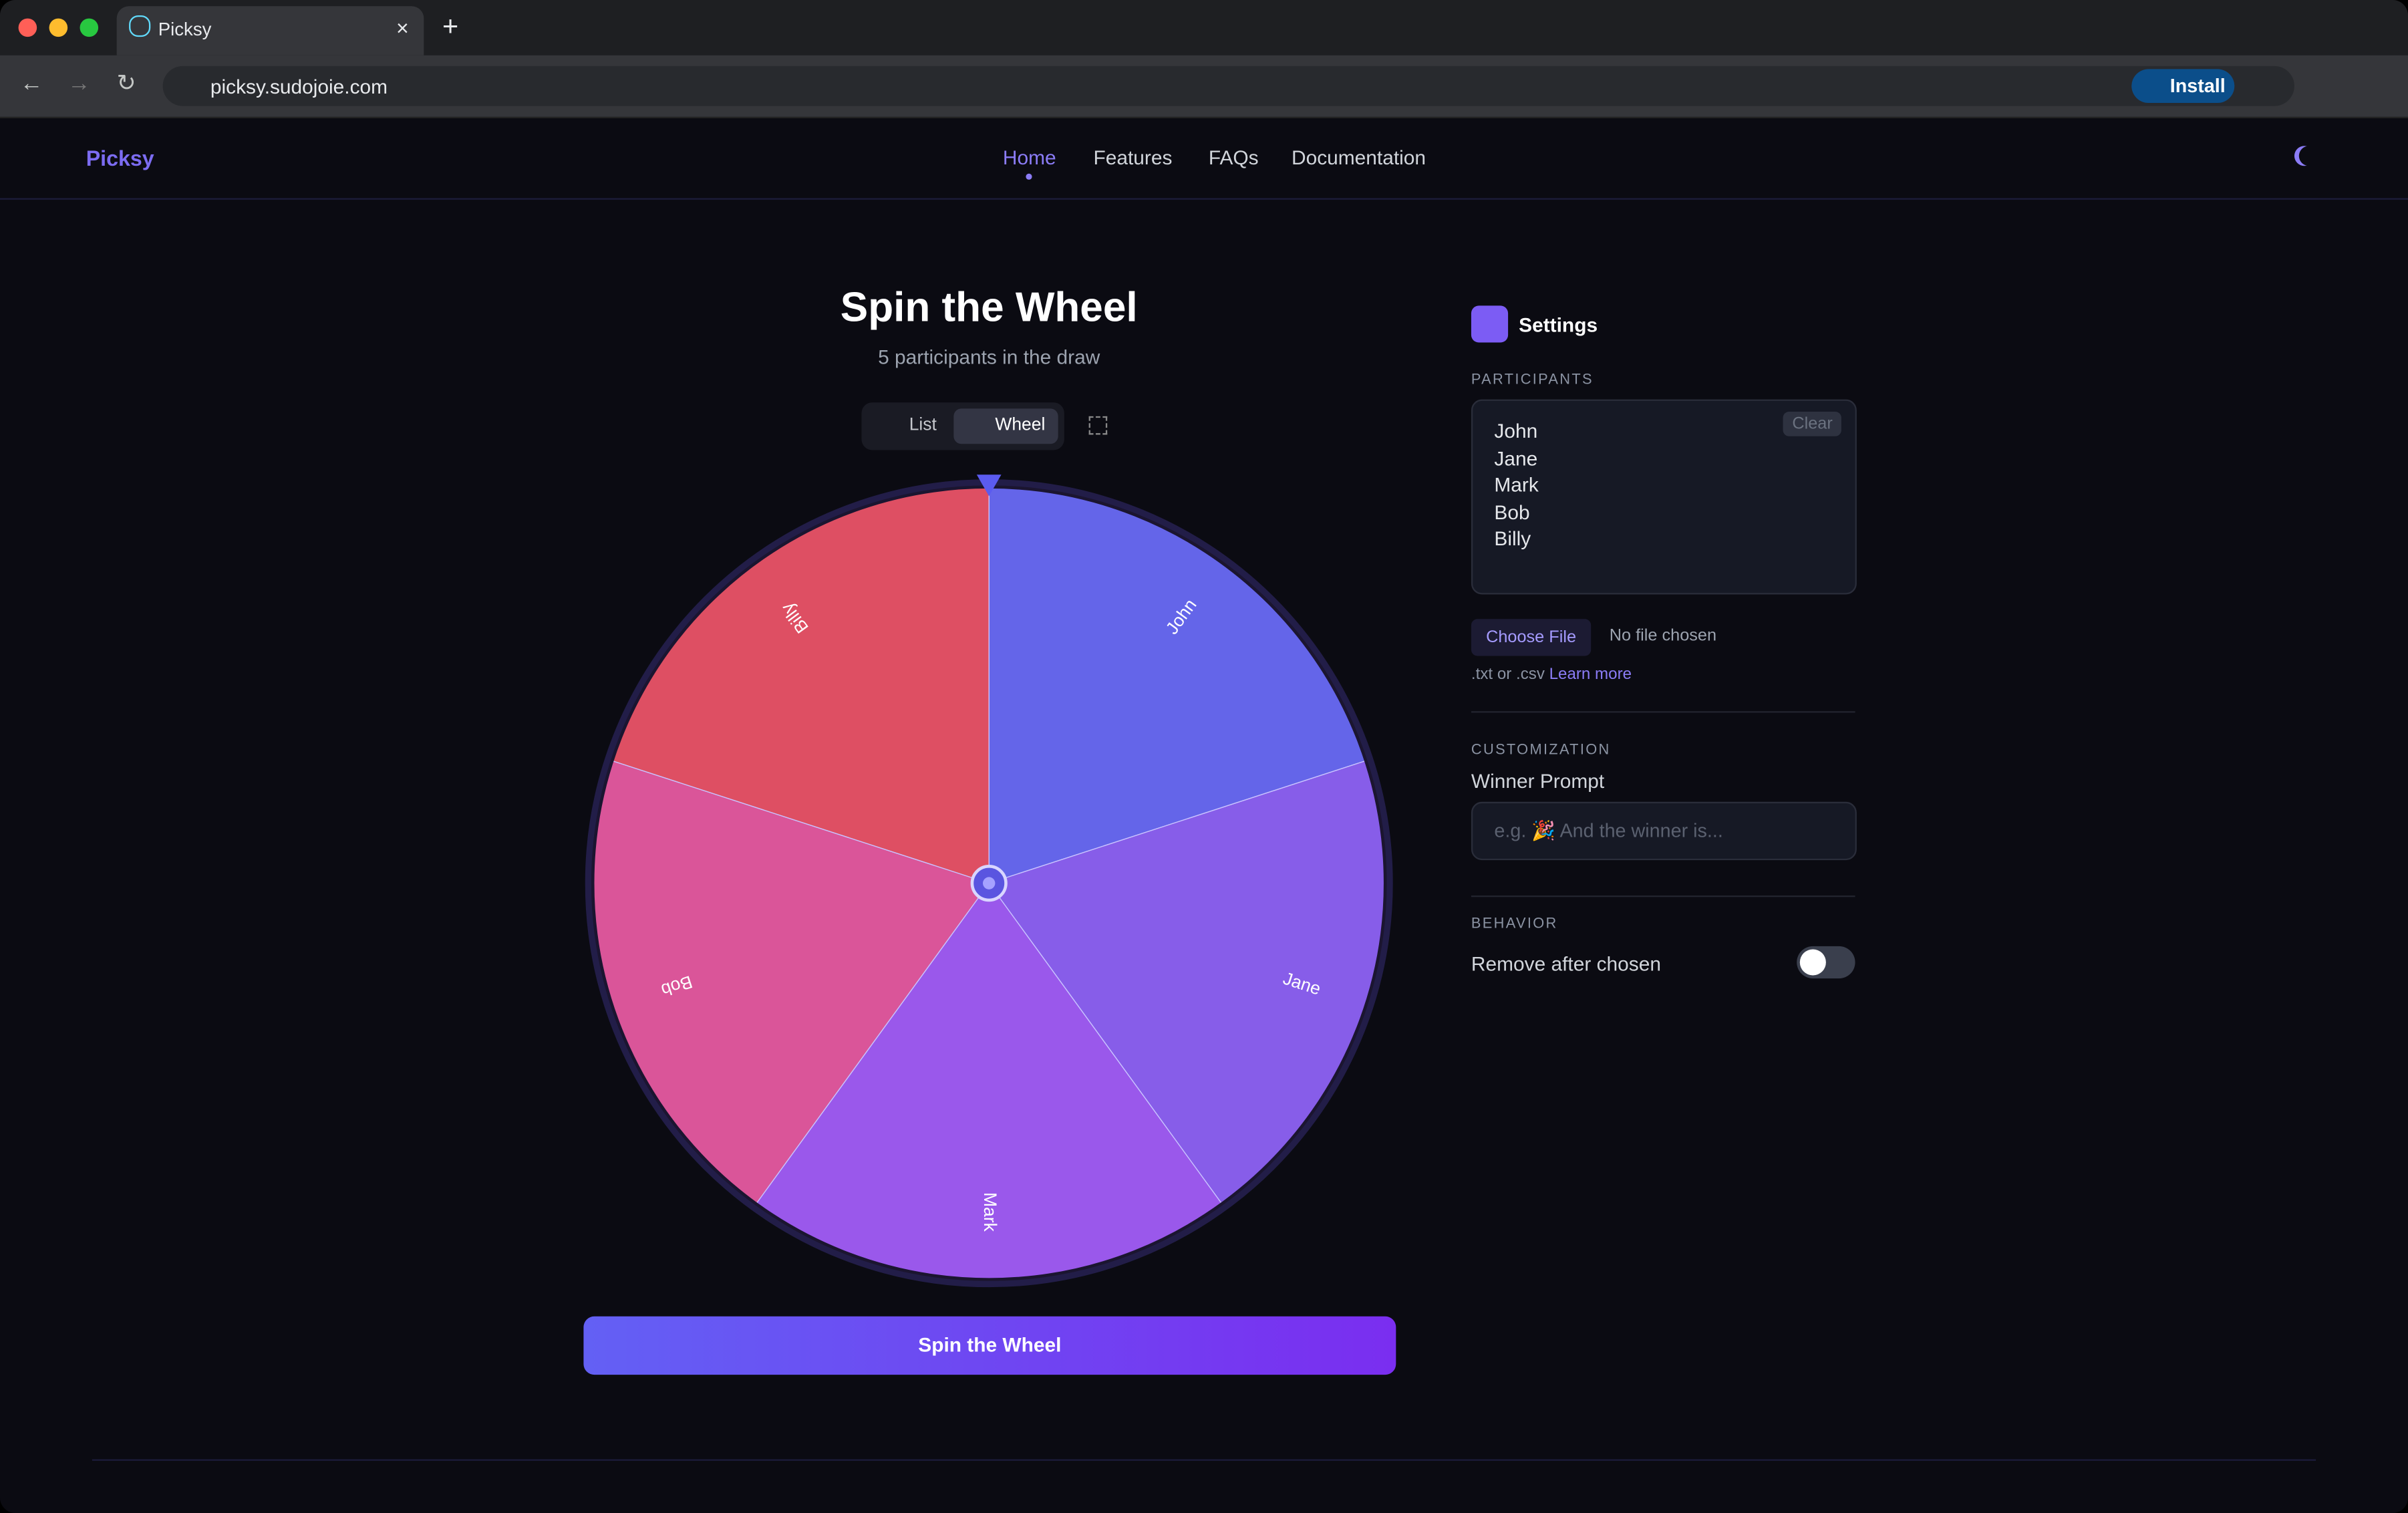 This screenshot has height=1513, width=2408. Describe the element at coordinates (2198, 86) in the screenshot. I see `install-label: Install` at that location.